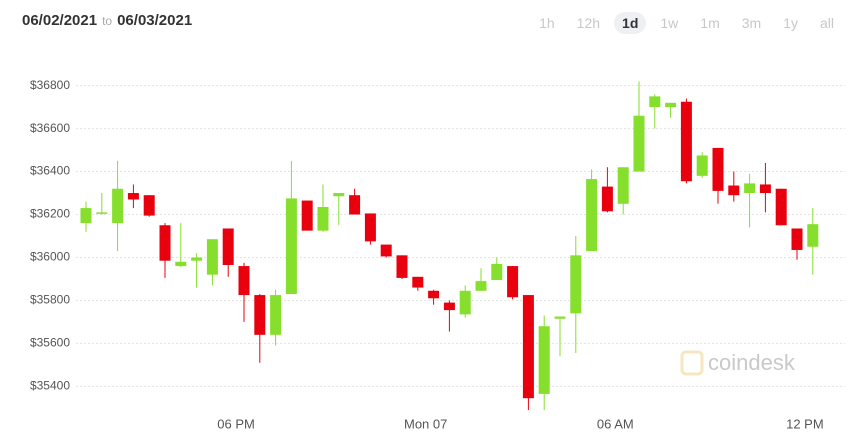  I want to click on range-button: 1h, so click(547, 23).